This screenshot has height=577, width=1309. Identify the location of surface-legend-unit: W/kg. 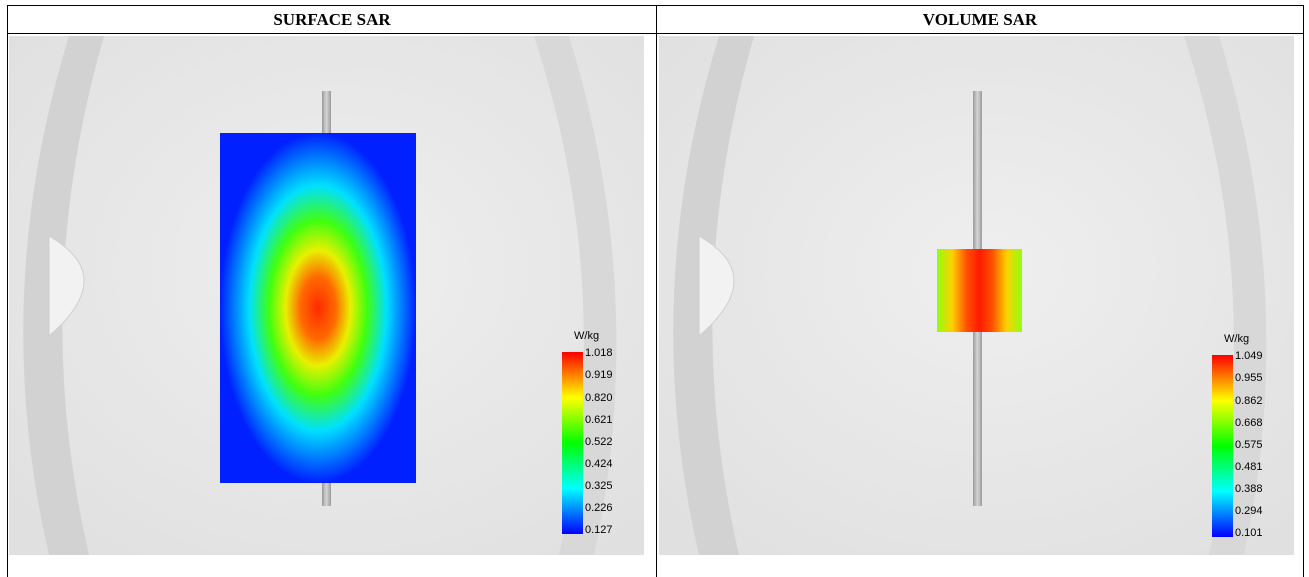
(587, 336).